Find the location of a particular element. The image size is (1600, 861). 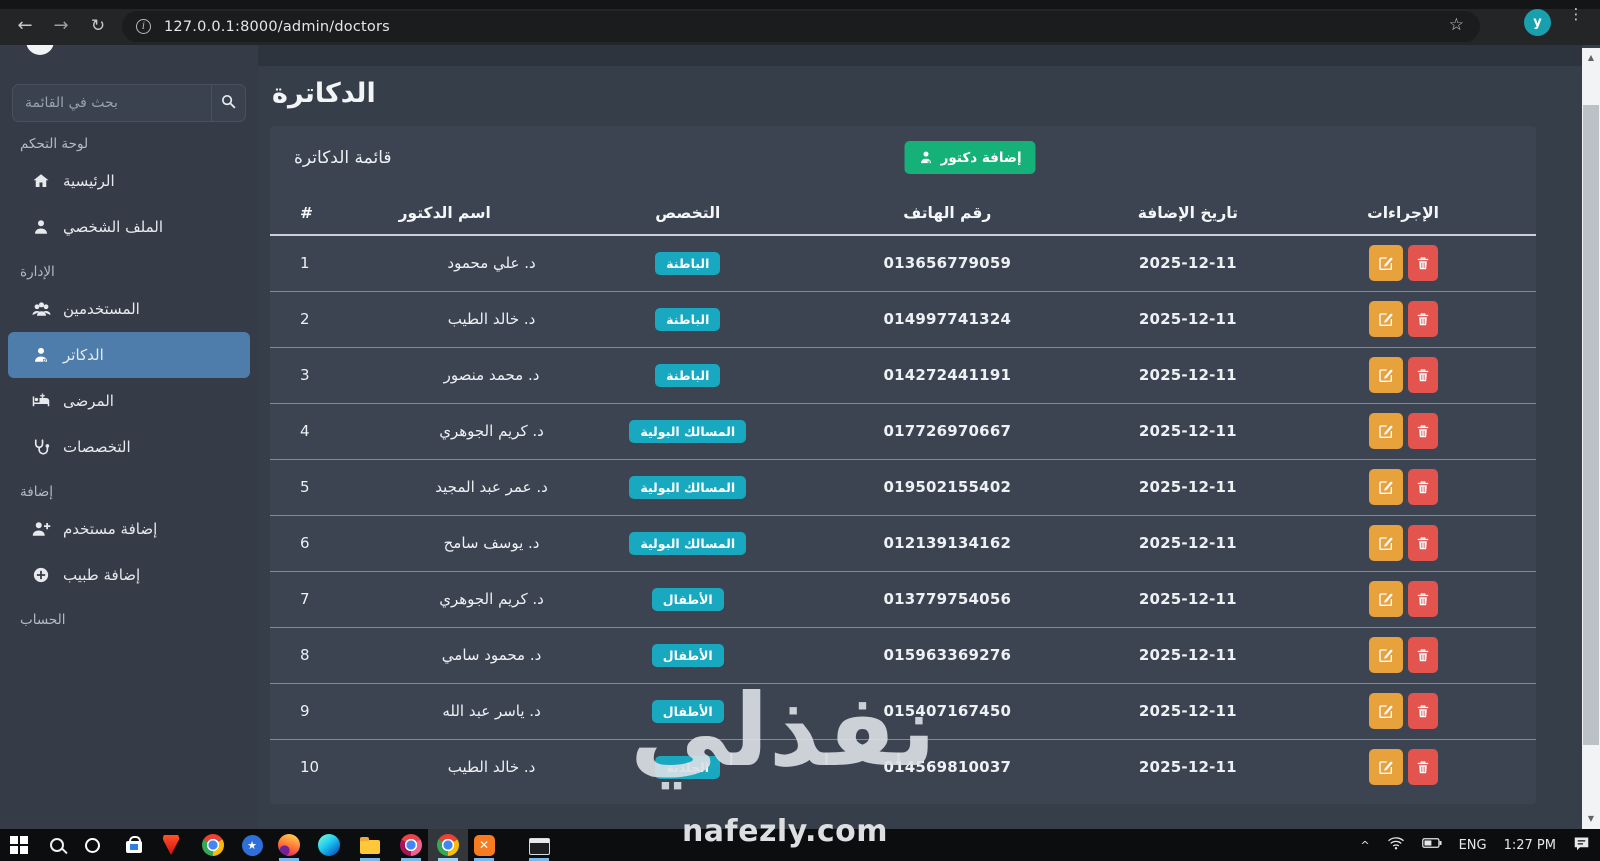

scrollbar-thumb is located at coordinates (1591, 425).